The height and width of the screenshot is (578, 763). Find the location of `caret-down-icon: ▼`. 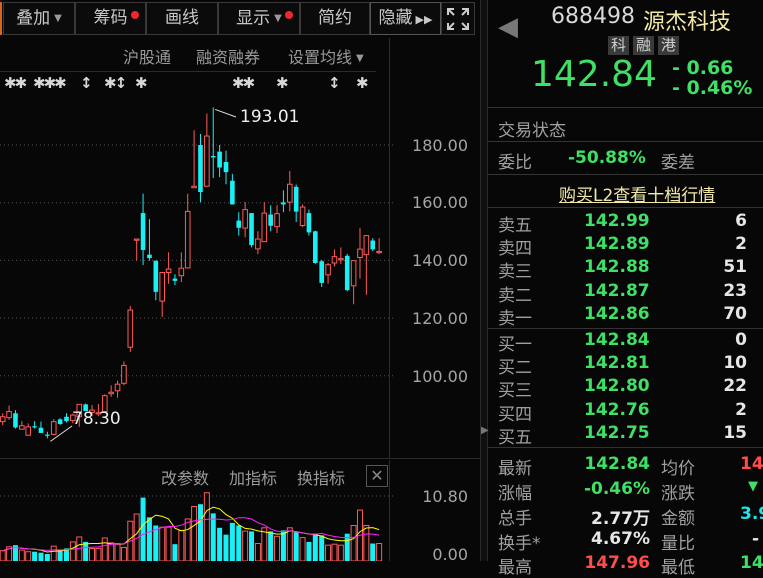

caret-down-icon: ▼ is located at coordinates (360, 58).